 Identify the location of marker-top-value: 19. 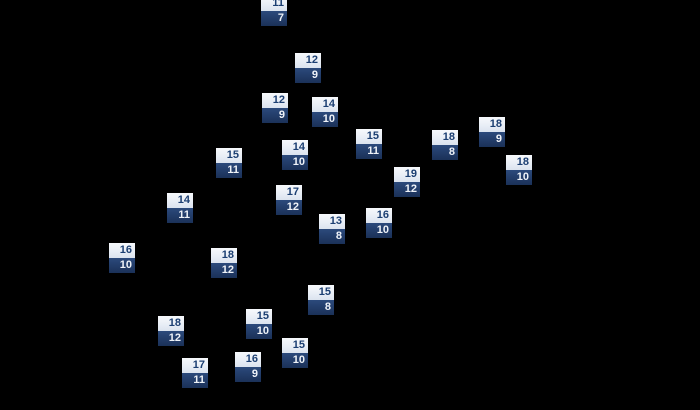
(407, 174).